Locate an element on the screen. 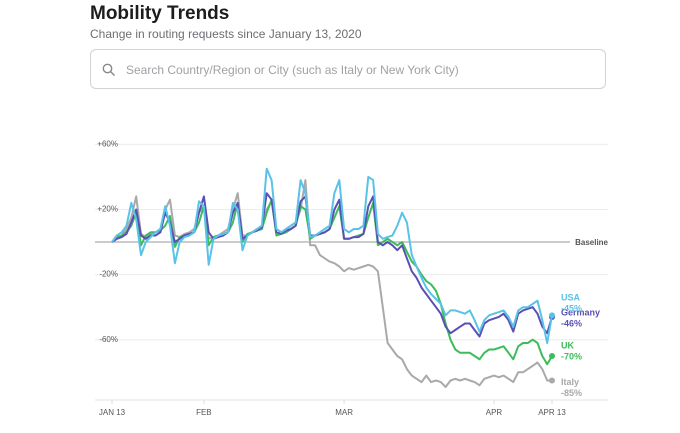 The image size is (680, 433). legend-name: UK is located at coordinates (567, 345).